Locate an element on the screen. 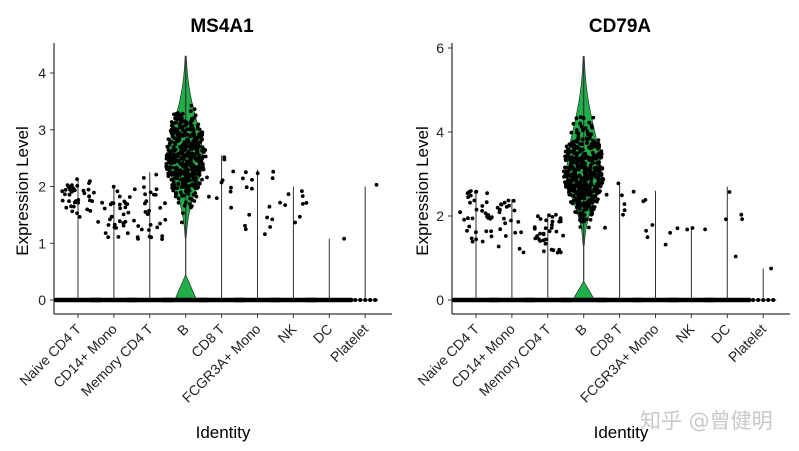 The width and height of the screenshot is (799, 451). series-dc: DC is located at coordinates (727, 266).